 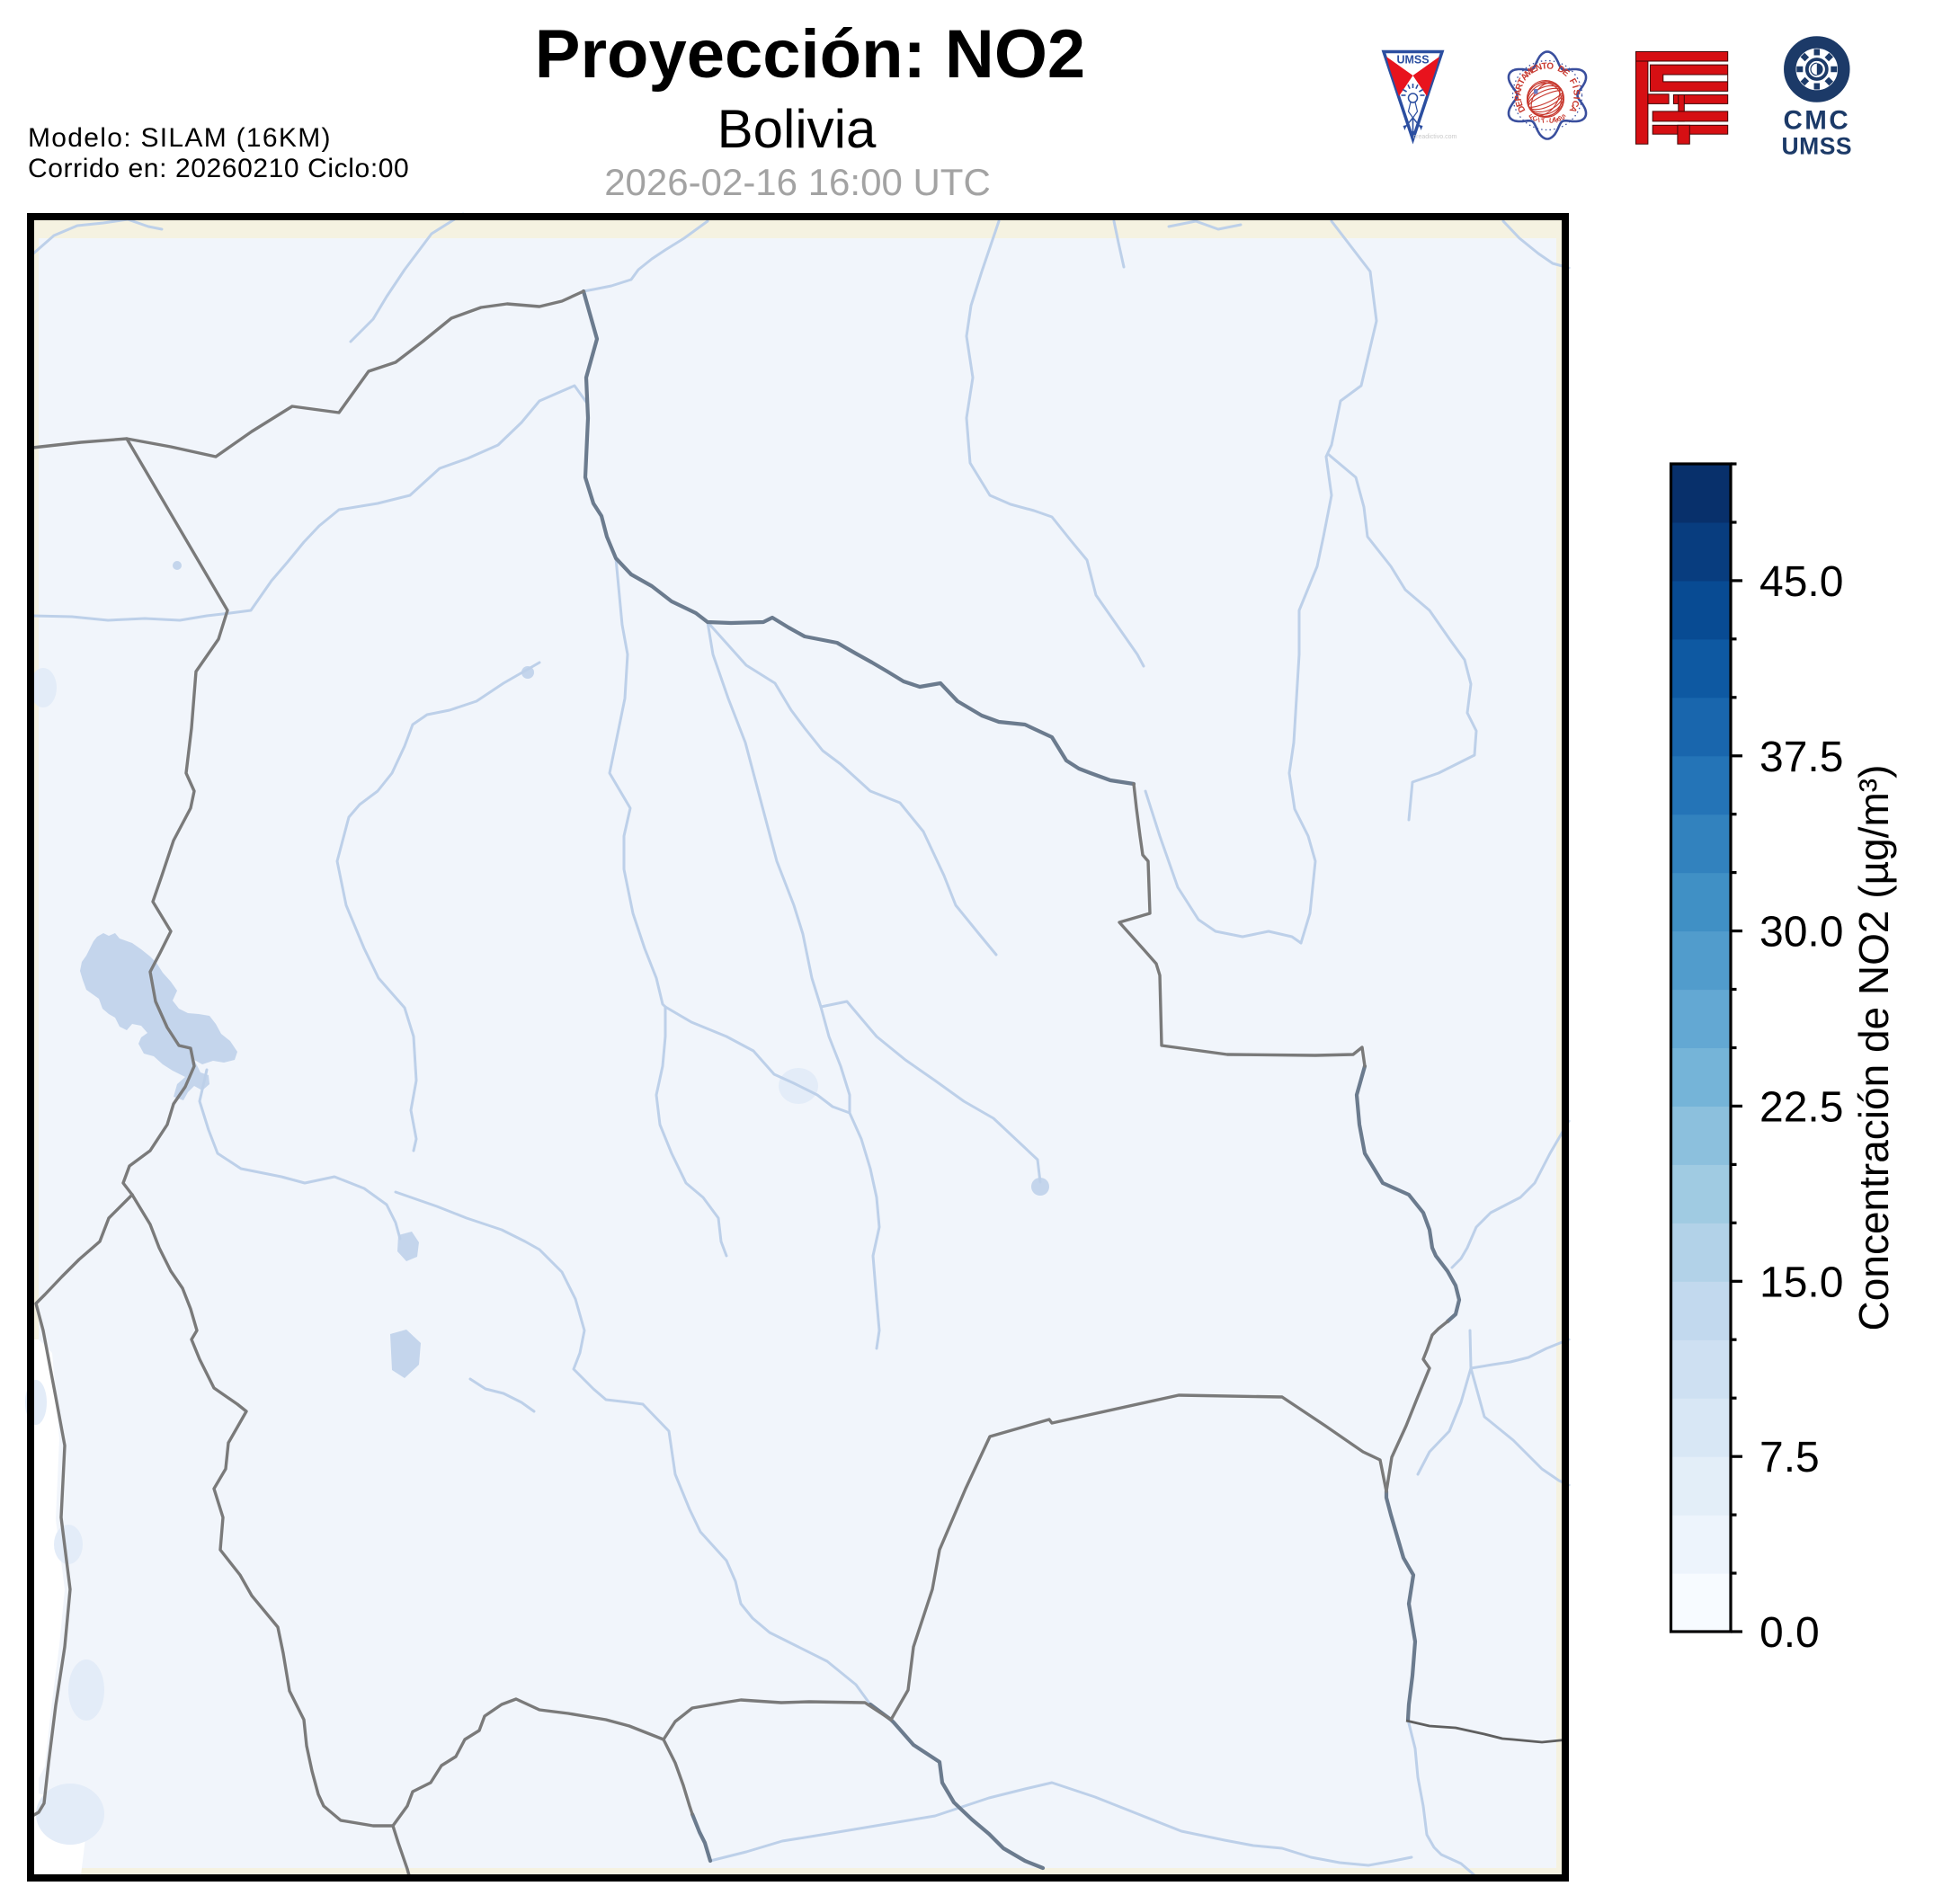 I want to click on svg-text: Corrido en: 20260210 Ciclo:00, so click(x=218, y=168).